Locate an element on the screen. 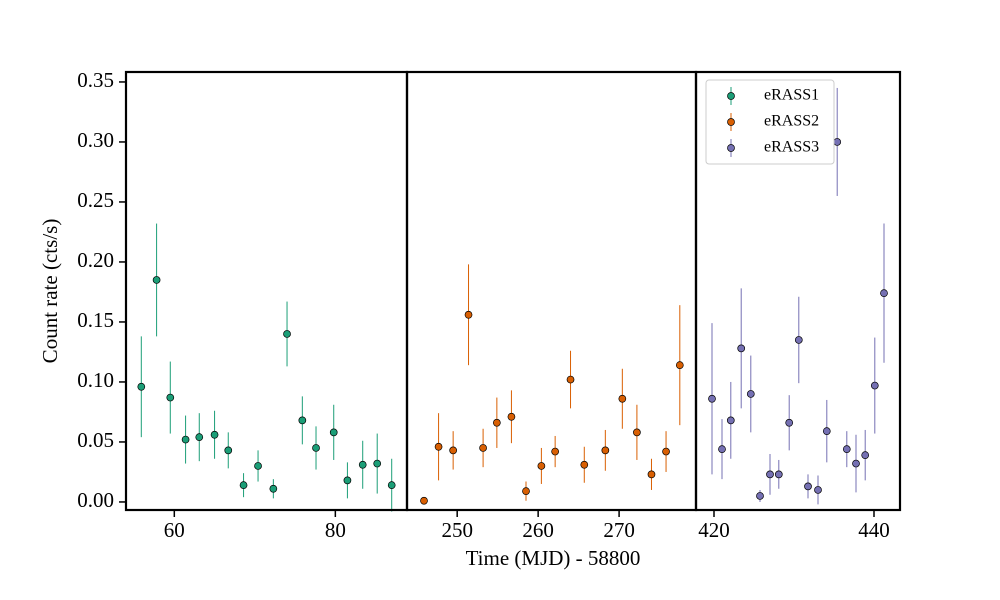 The image size is (1000, 600). legend-label: eRASS2 is located at coordinates (791, 121).